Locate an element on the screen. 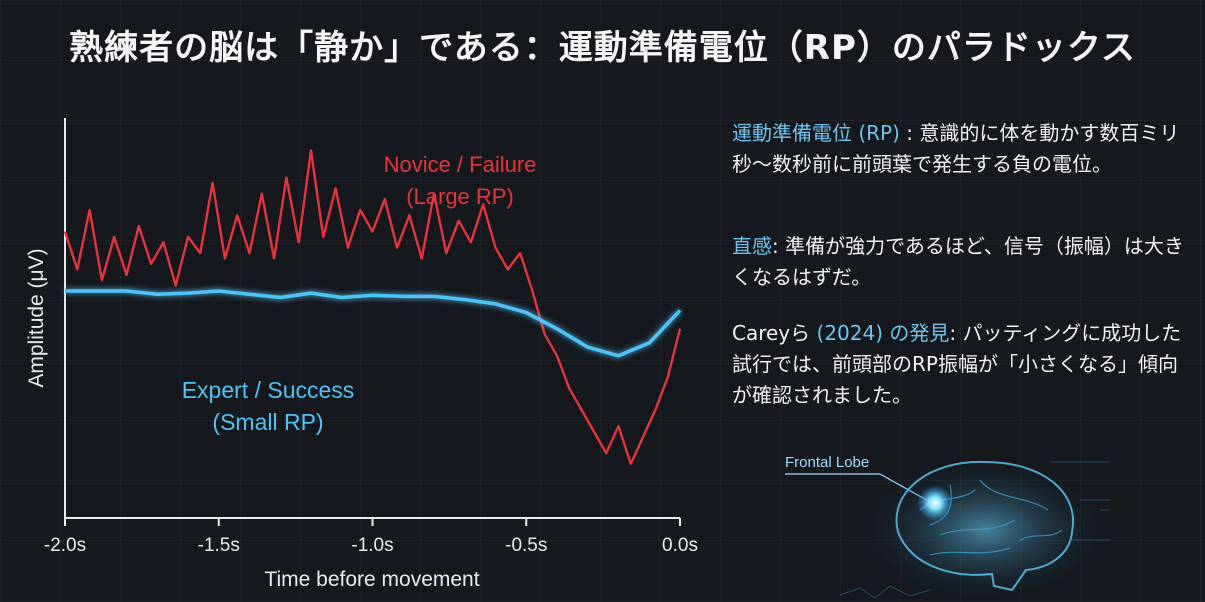  x-axis-label: Time before movement is located at coordinates (371, 579).